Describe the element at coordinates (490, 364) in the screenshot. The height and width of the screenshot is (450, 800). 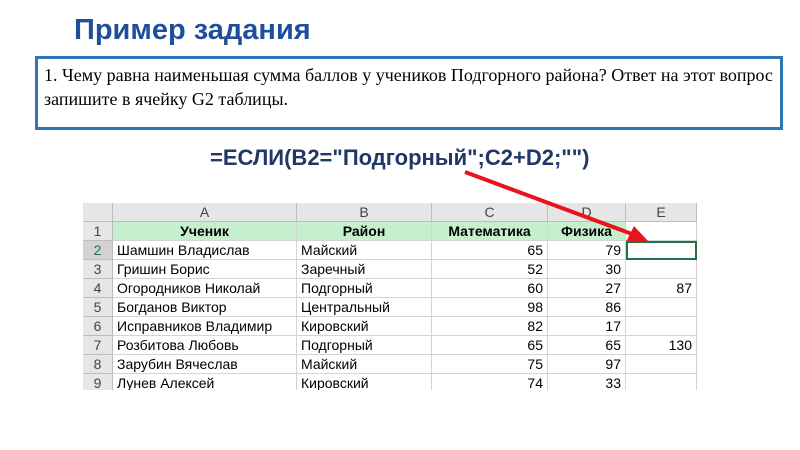
I see `cell: 75` at that location.